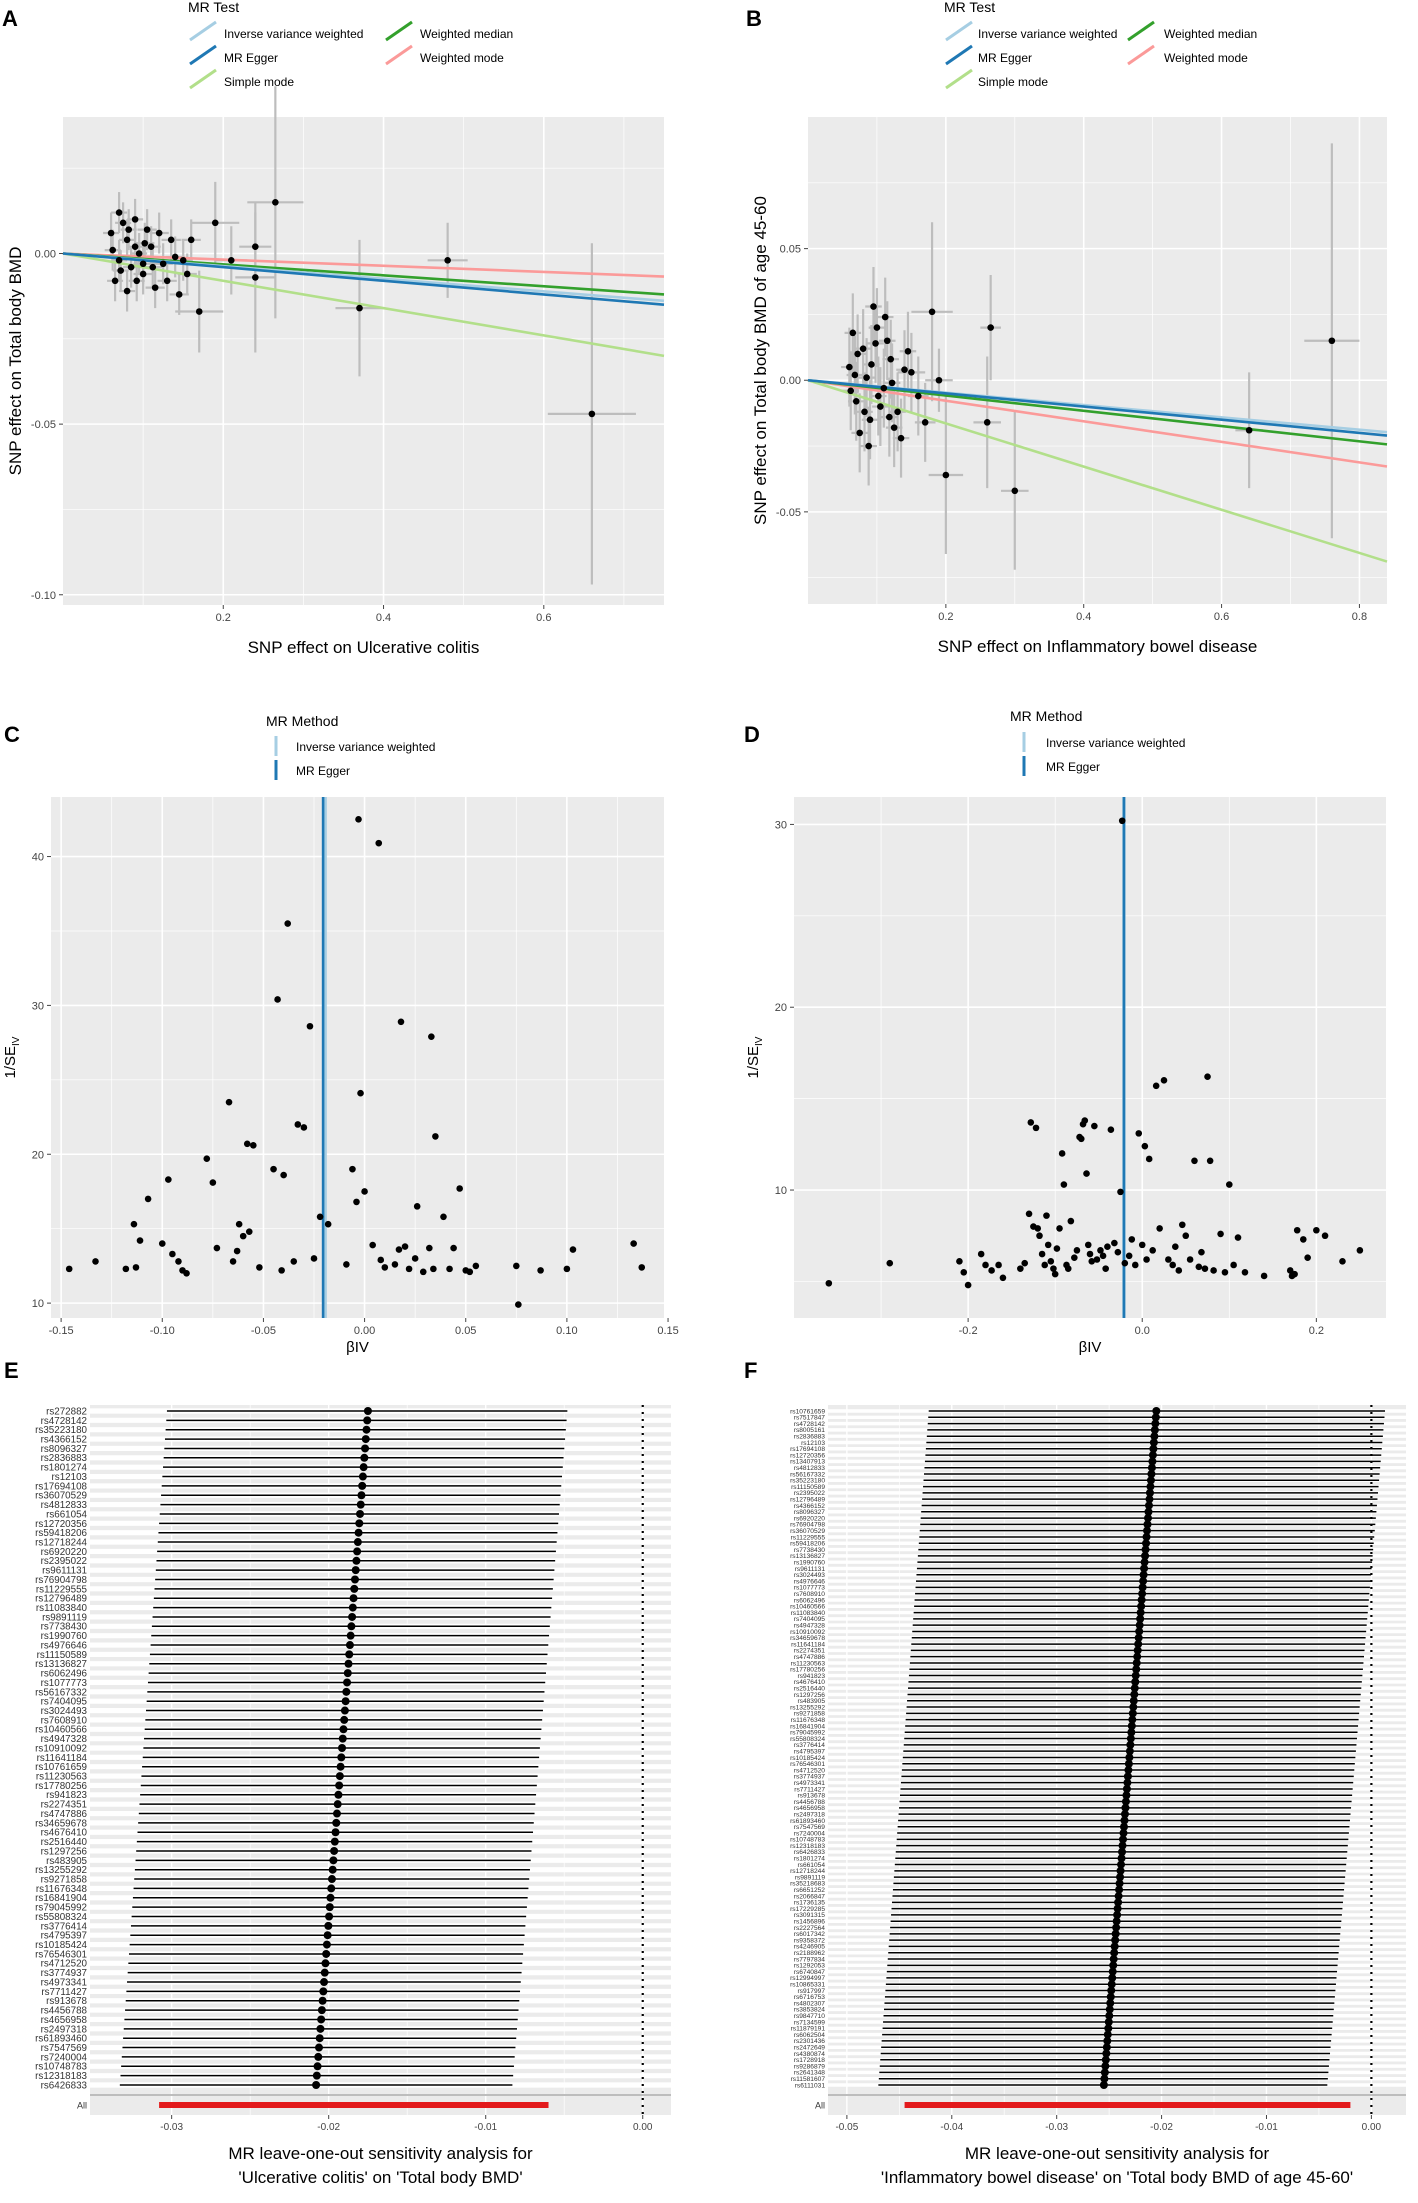 The height and width of the screenshot is (2203, 1418). What do you see at coordinates (64, 1879) in the screenshot?
I see `snp-label: rs9271858` at bounding box center [64, 1879].